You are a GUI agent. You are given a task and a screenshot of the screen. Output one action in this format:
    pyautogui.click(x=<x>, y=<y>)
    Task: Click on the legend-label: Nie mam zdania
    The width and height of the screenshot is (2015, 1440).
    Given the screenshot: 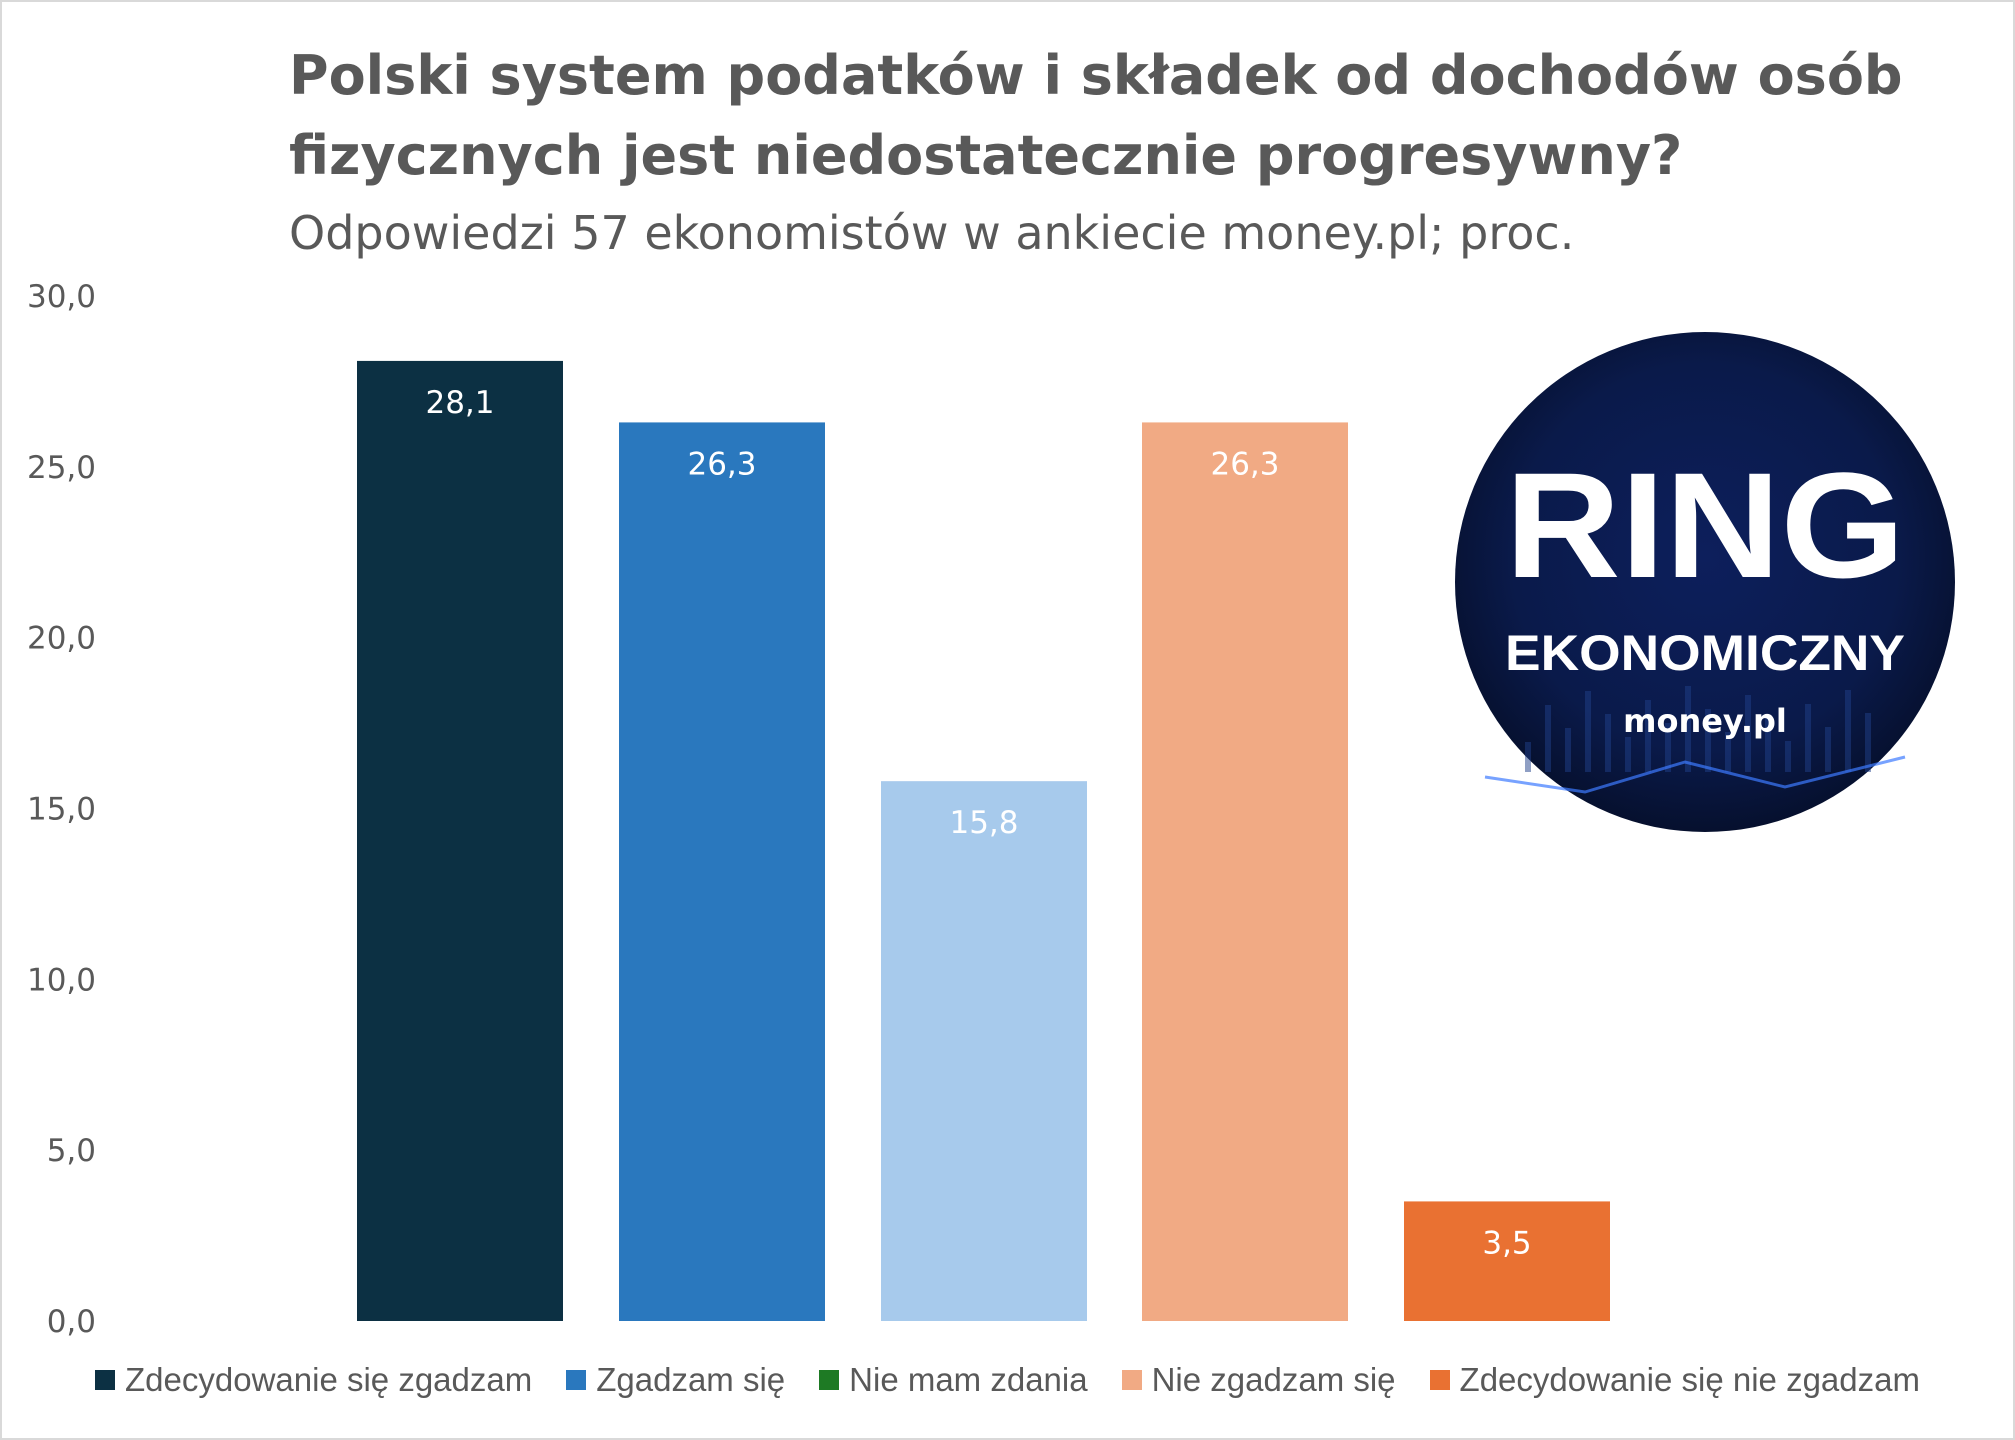 What is the action you would take?
    pyautogui.click(x=968, y=1379)
    